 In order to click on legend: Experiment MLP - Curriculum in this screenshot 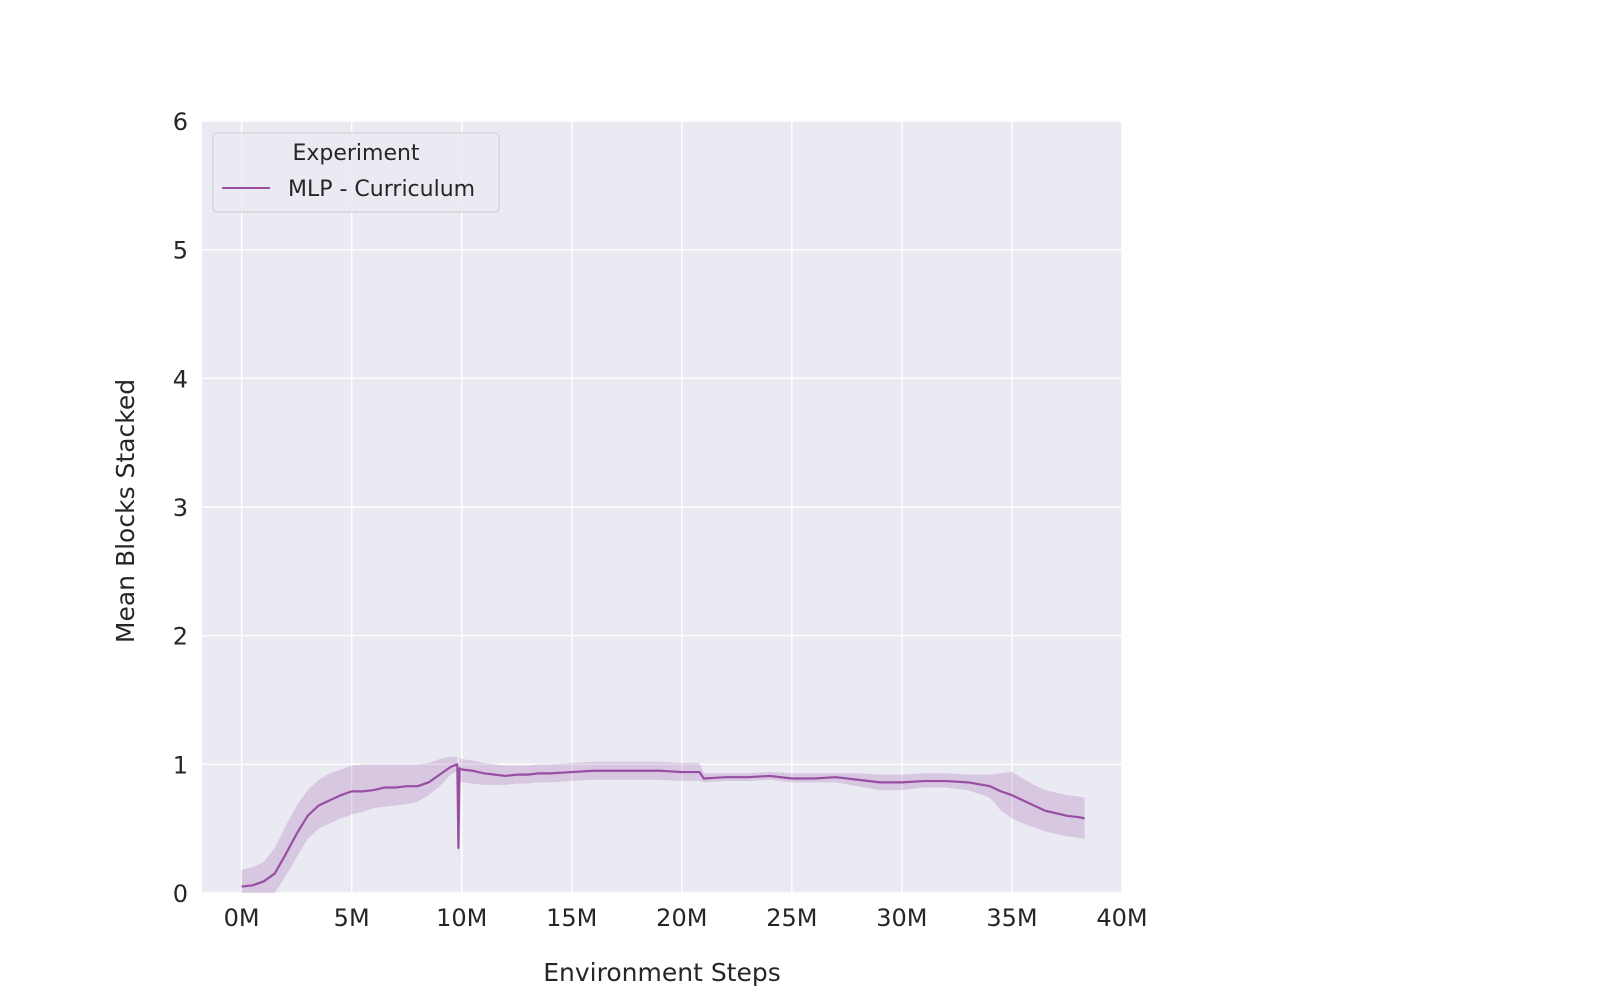, I will do `click(356, 172)`.